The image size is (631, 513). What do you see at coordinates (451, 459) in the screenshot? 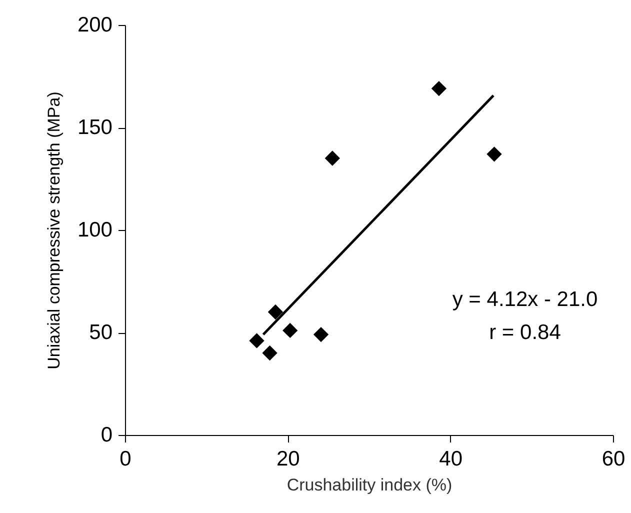
I see `x-tick-label: 40` at bounding box center [451, 459].